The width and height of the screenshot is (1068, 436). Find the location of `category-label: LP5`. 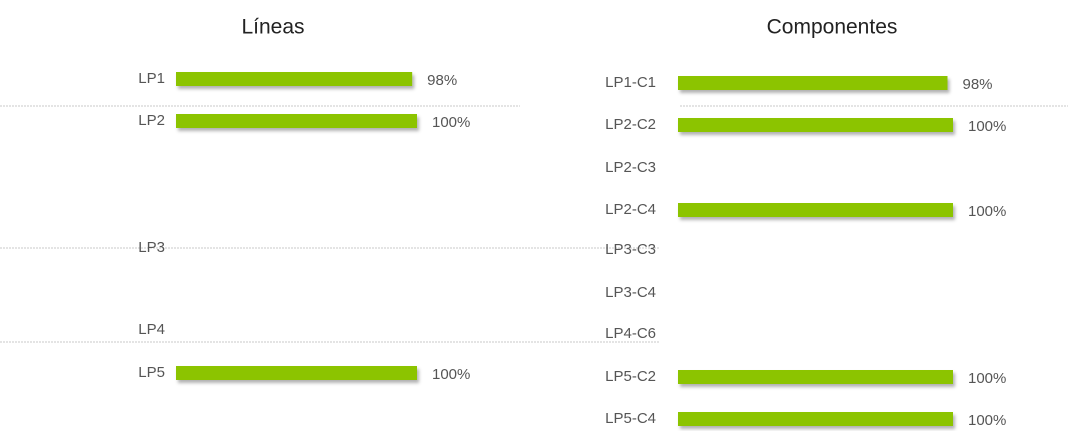

category-label: LP5 is located at coordinates (151, 372).